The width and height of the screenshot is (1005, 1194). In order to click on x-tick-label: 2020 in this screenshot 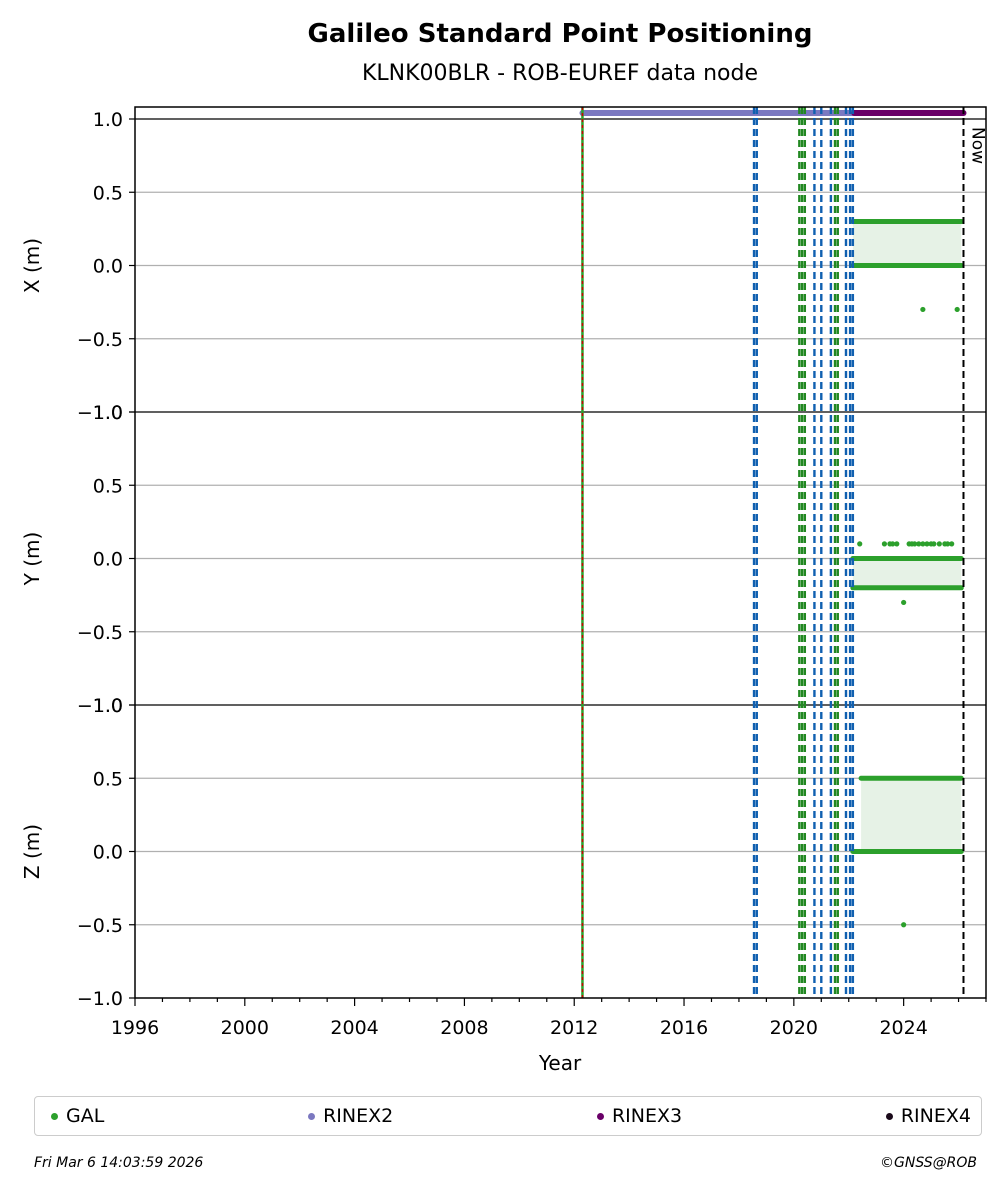, I will do `click(794, 1028)`.